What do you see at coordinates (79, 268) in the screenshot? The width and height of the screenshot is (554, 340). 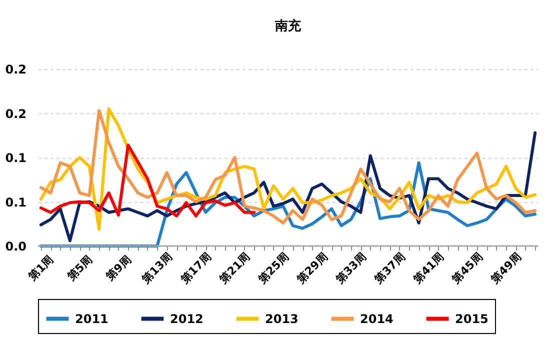 I see `x-tick-label: 第5周` at bounding box center [79, 268].